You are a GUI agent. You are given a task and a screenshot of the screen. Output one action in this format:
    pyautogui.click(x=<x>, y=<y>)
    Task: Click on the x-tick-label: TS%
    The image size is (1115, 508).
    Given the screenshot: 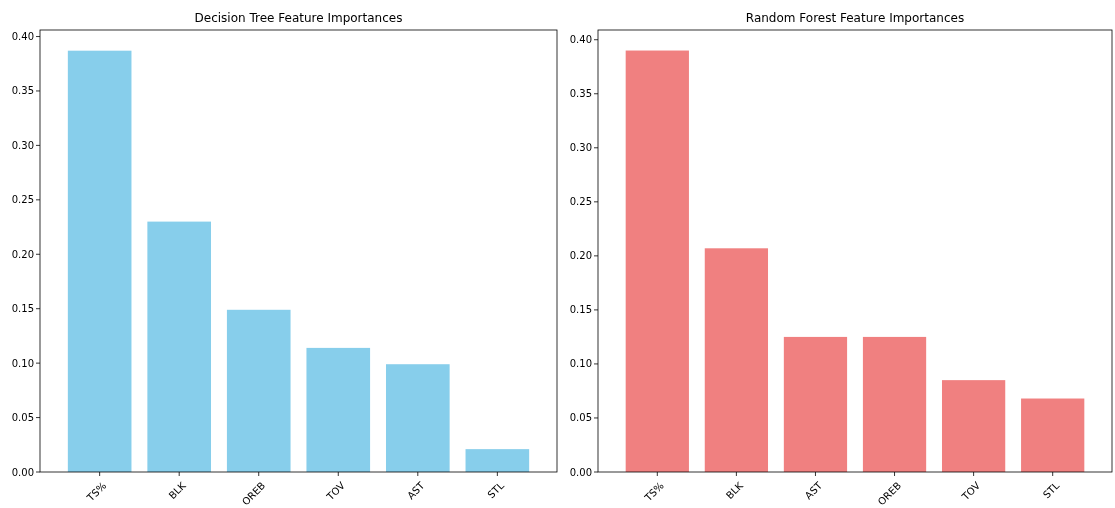 What is the action you would take?
    pyautogui.click(x=96, y=491)
    